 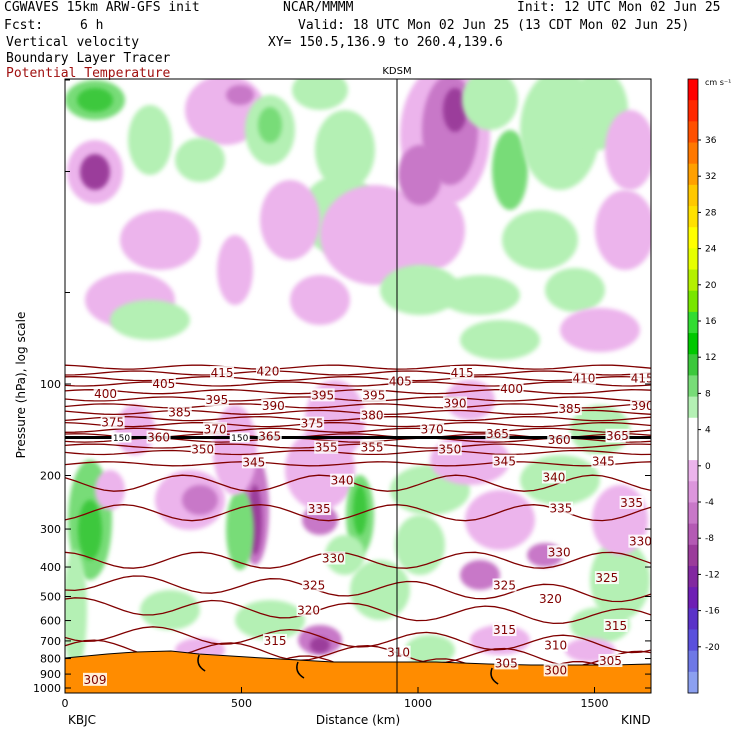 I want to click on theta-label-22: 345, so click(x=253, y=462).